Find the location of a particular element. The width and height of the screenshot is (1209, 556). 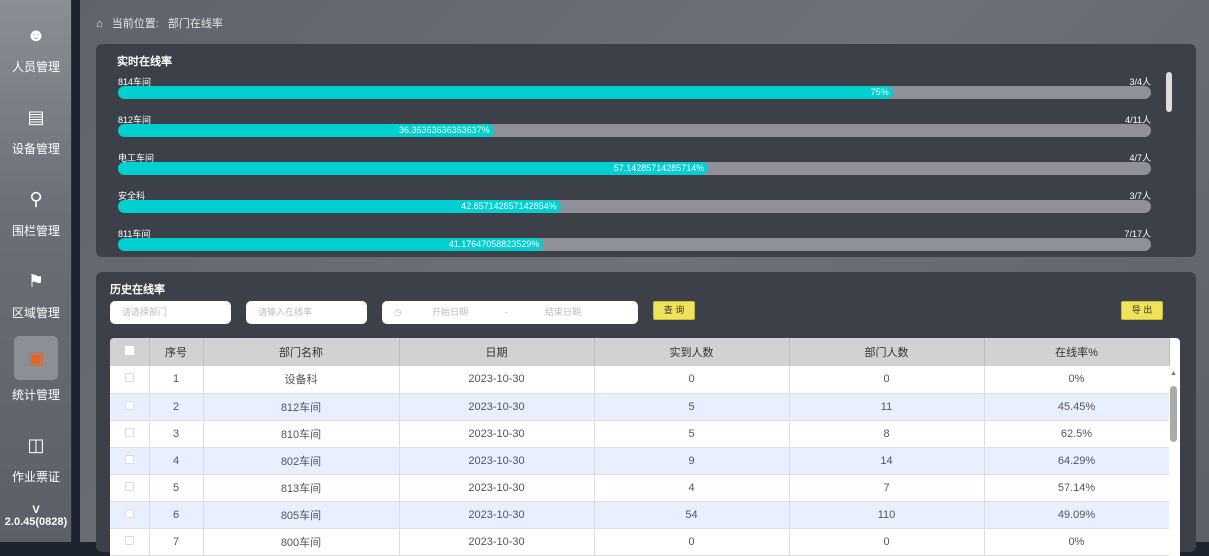

breadcrumb-current: 部门在线率 is located at coordinates (195, 24).